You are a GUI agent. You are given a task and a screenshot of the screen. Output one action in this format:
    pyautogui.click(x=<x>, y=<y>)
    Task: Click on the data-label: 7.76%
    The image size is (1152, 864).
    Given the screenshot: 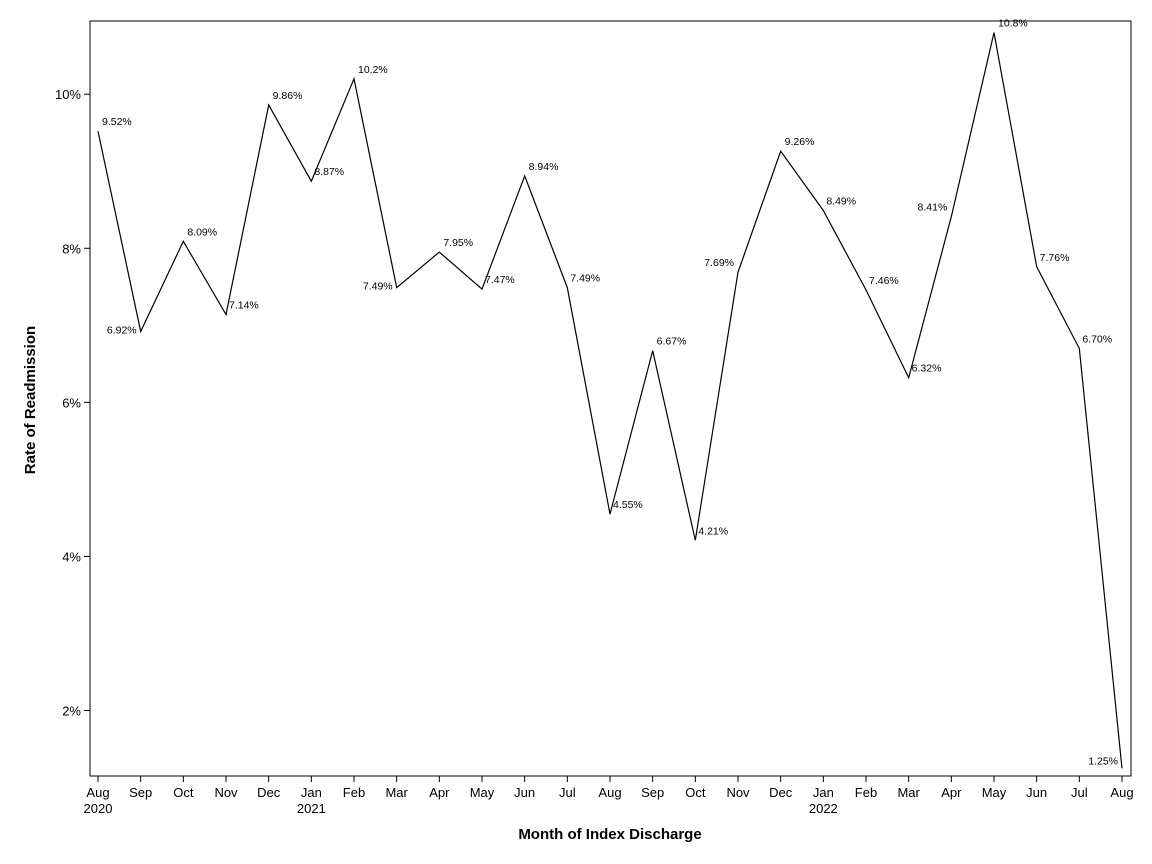 What is the action you would take?
    pyautogui.click(x=1055, y=258)
    